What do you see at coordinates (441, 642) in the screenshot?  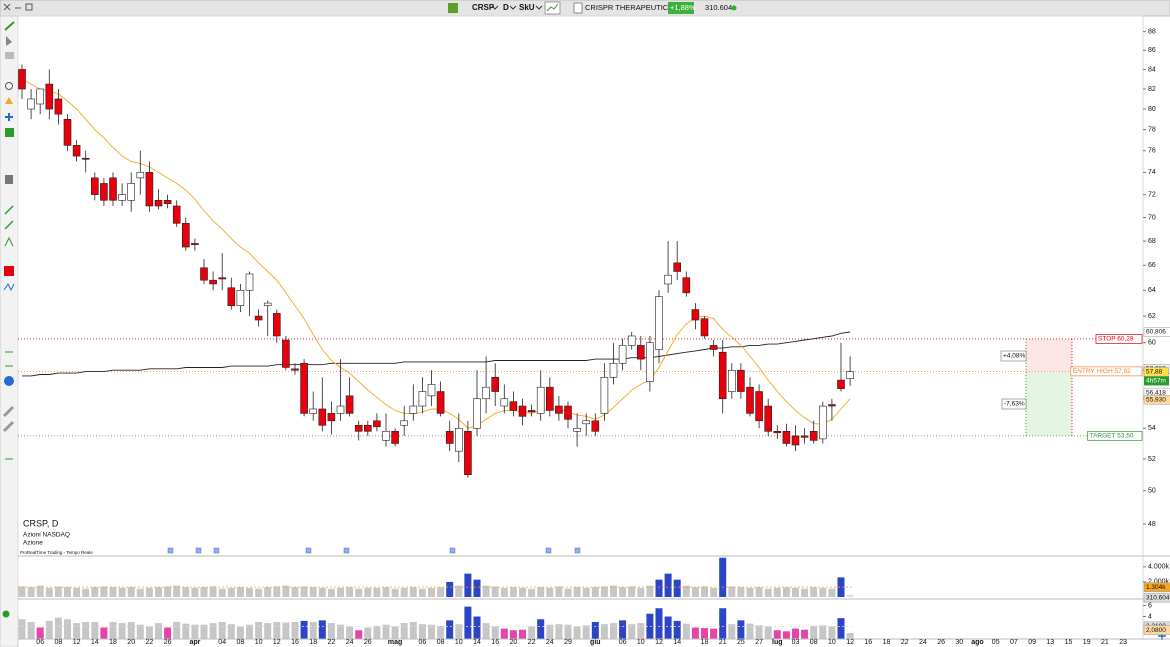 I see `x-tick-label: 08` at bounding box center [441, 642].